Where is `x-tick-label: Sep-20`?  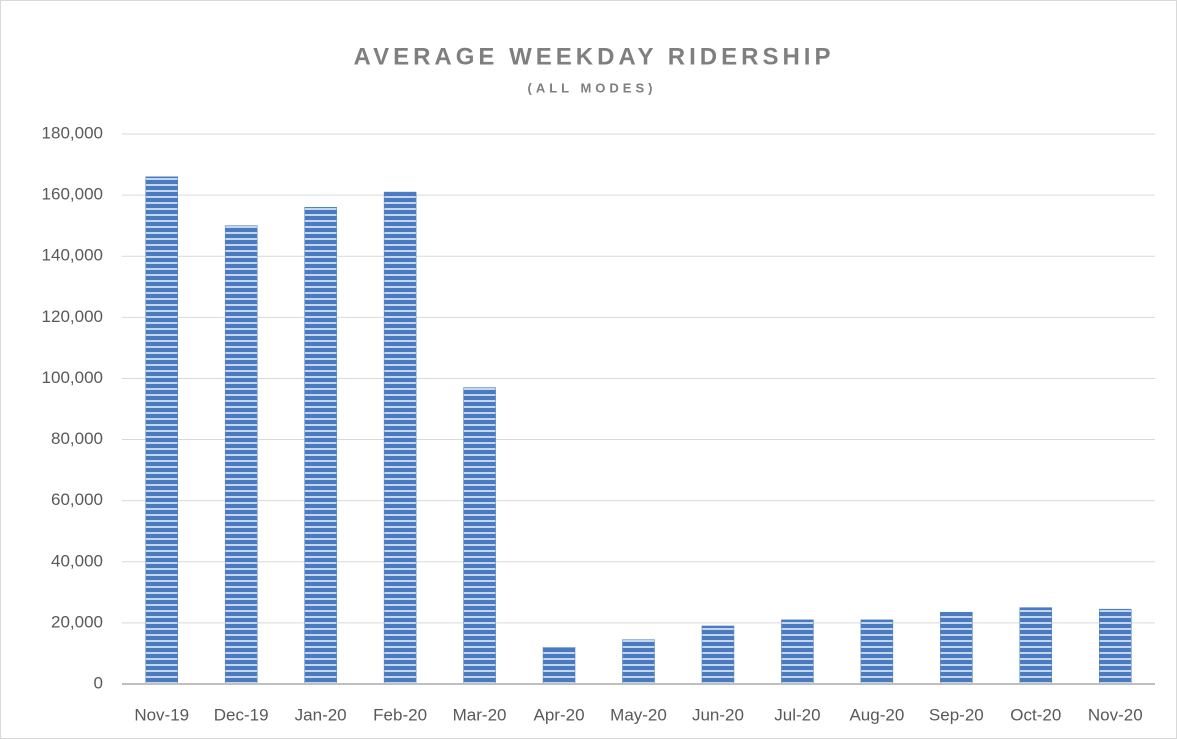
x-tick-label: Sep-20 is located at coordinates (956, 714).